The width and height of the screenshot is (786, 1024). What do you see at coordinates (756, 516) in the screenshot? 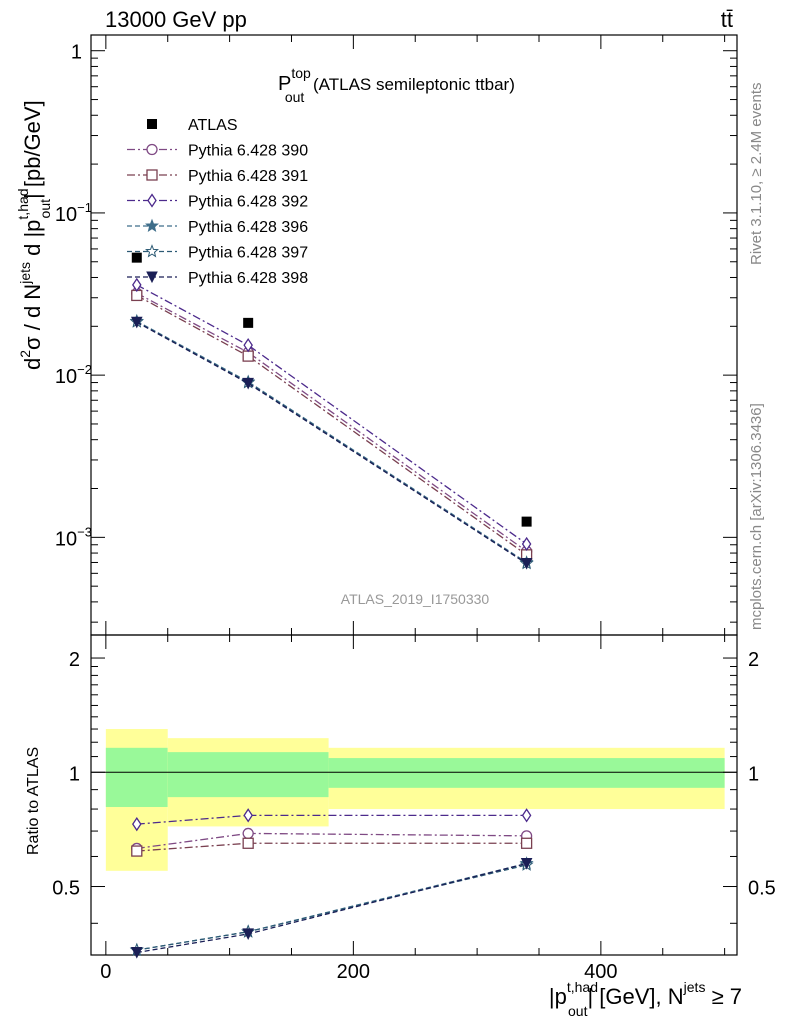
I see `mcplots-side-label: mcplots.cern.ch [arXiv:1306.3436]` at bounding box center [756, 516].